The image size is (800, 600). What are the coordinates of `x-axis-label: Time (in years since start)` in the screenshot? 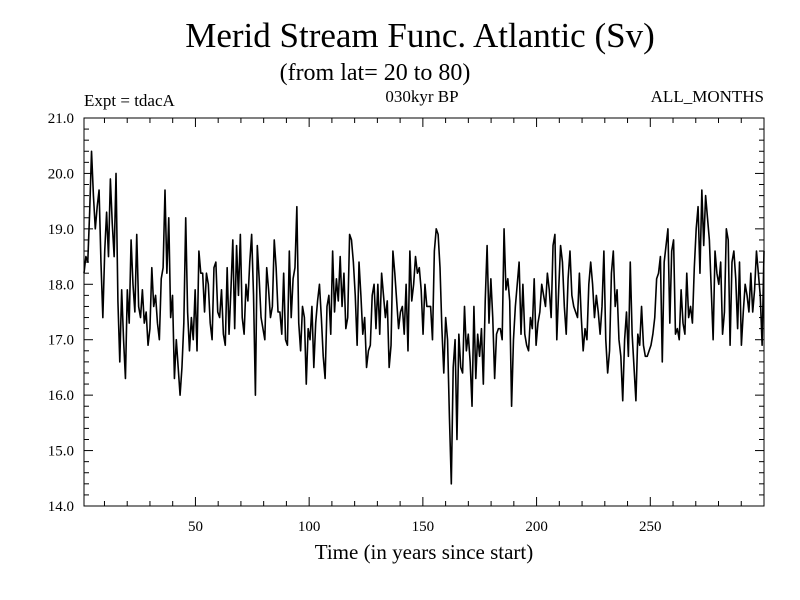 It's located at (424, 552).